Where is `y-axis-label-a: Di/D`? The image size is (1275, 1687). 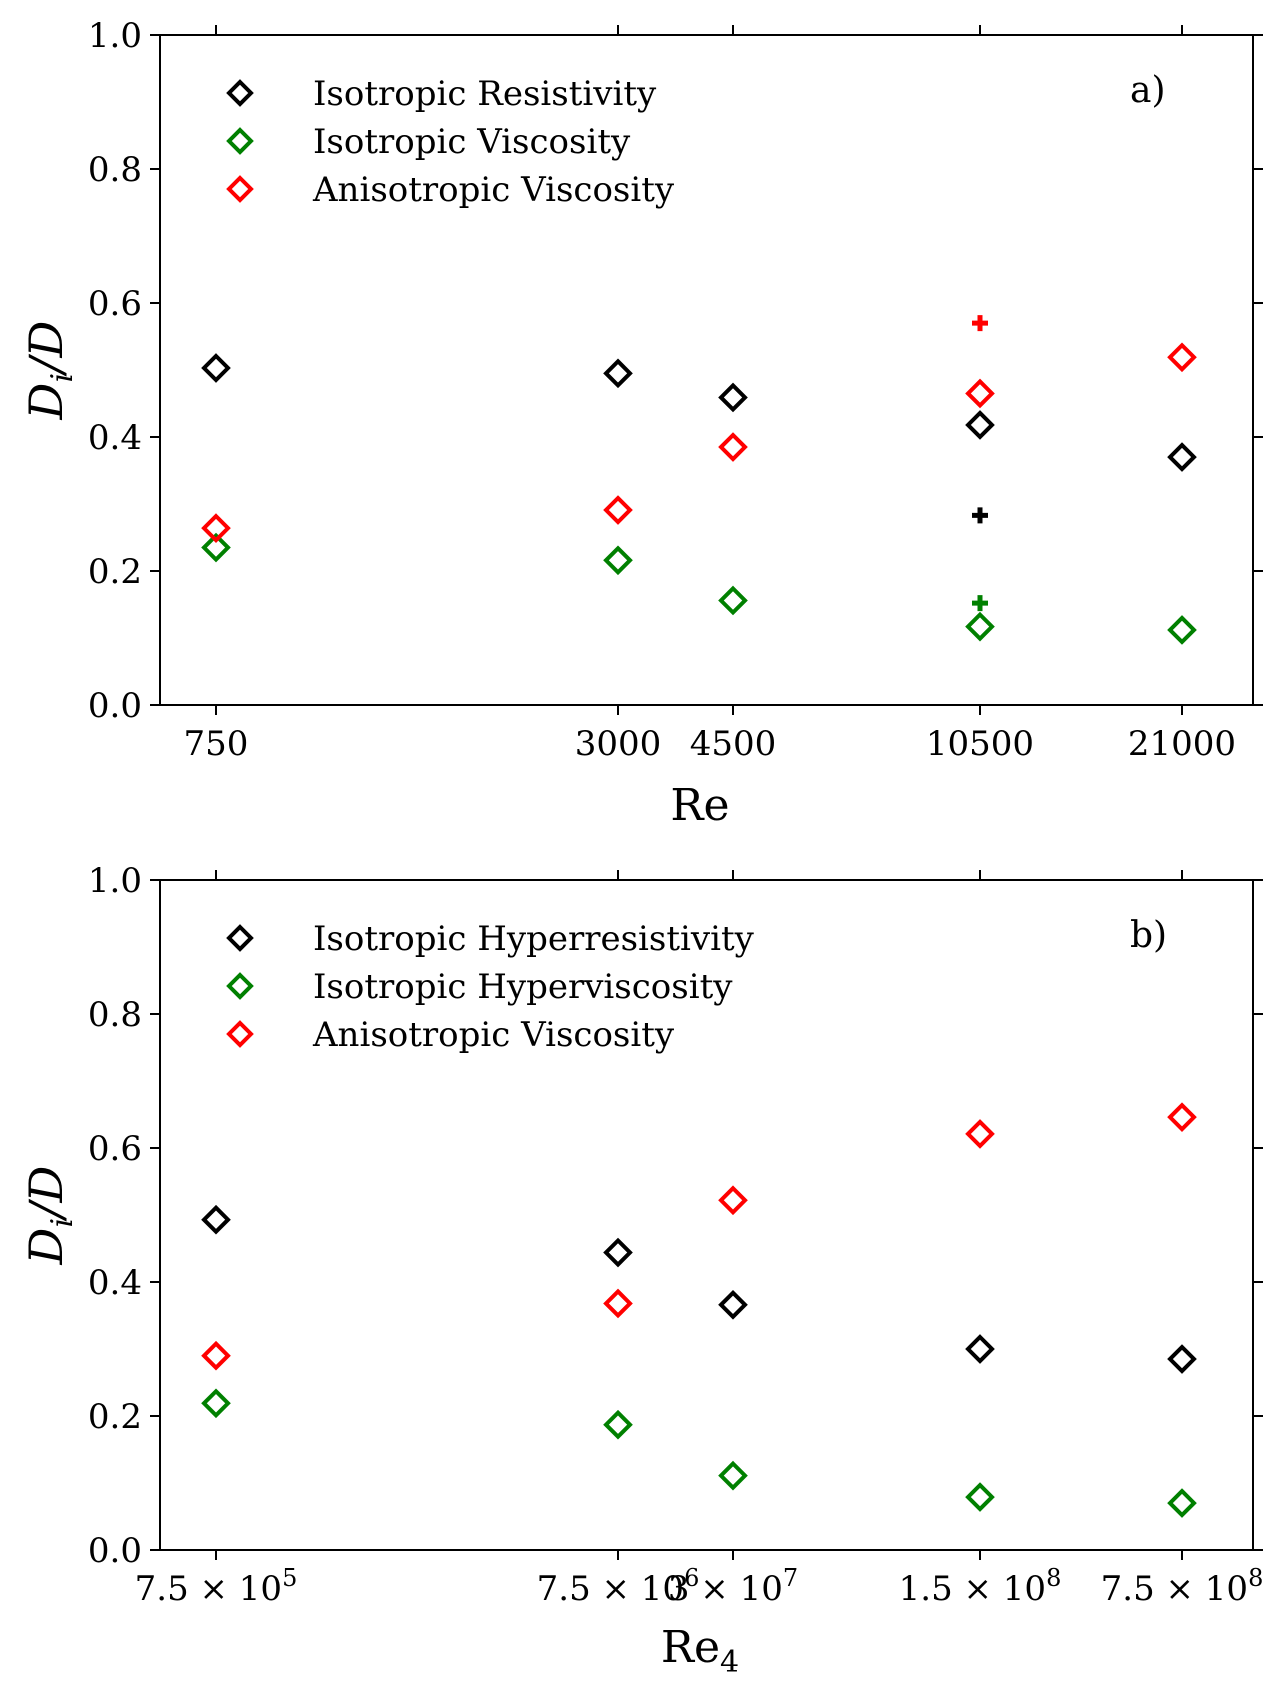
y-axis-label-a: Di/D is located at coordinates (49, 371).